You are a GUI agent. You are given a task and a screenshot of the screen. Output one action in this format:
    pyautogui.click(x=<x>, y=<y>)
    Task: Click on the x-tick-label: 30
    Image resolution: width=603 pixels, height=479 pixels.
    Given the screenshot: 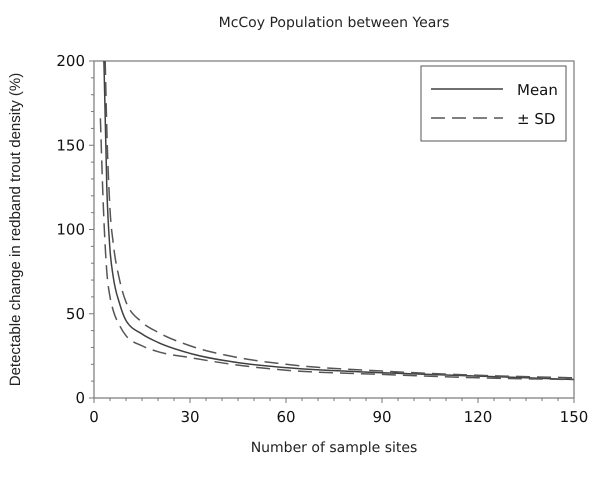 What is the action you would take?
    pyautogui.click(x=190, y=417)
    